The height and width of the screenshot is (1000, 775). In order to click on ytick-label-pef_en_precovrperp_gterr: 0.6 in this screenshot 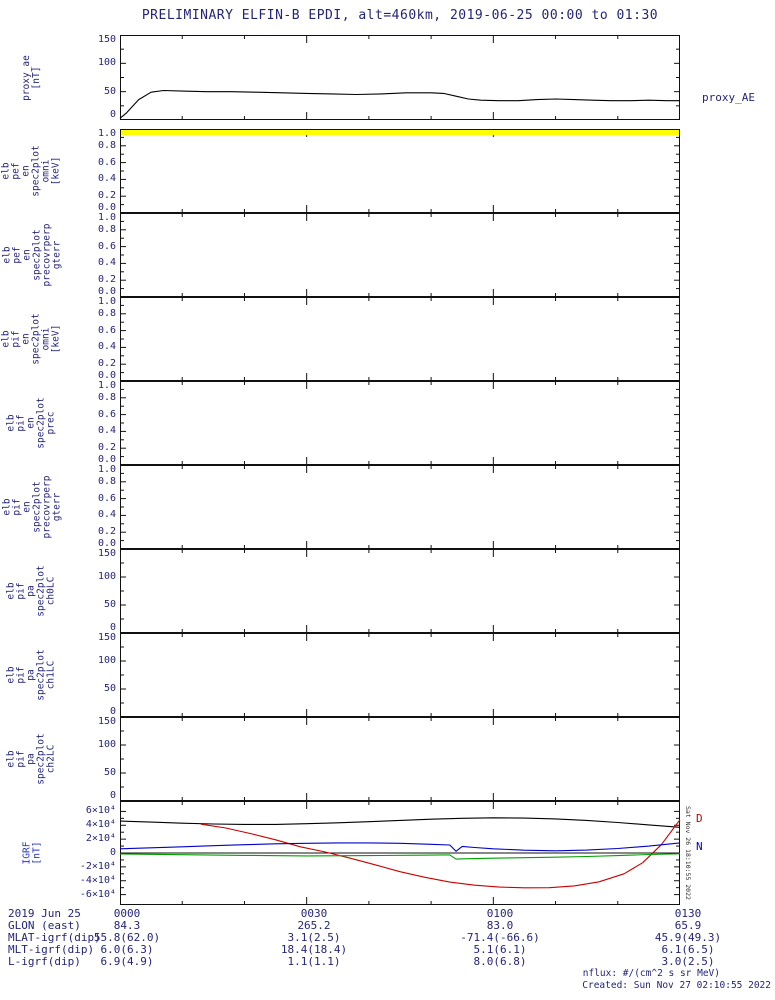, I will do `click(106, 246)`.